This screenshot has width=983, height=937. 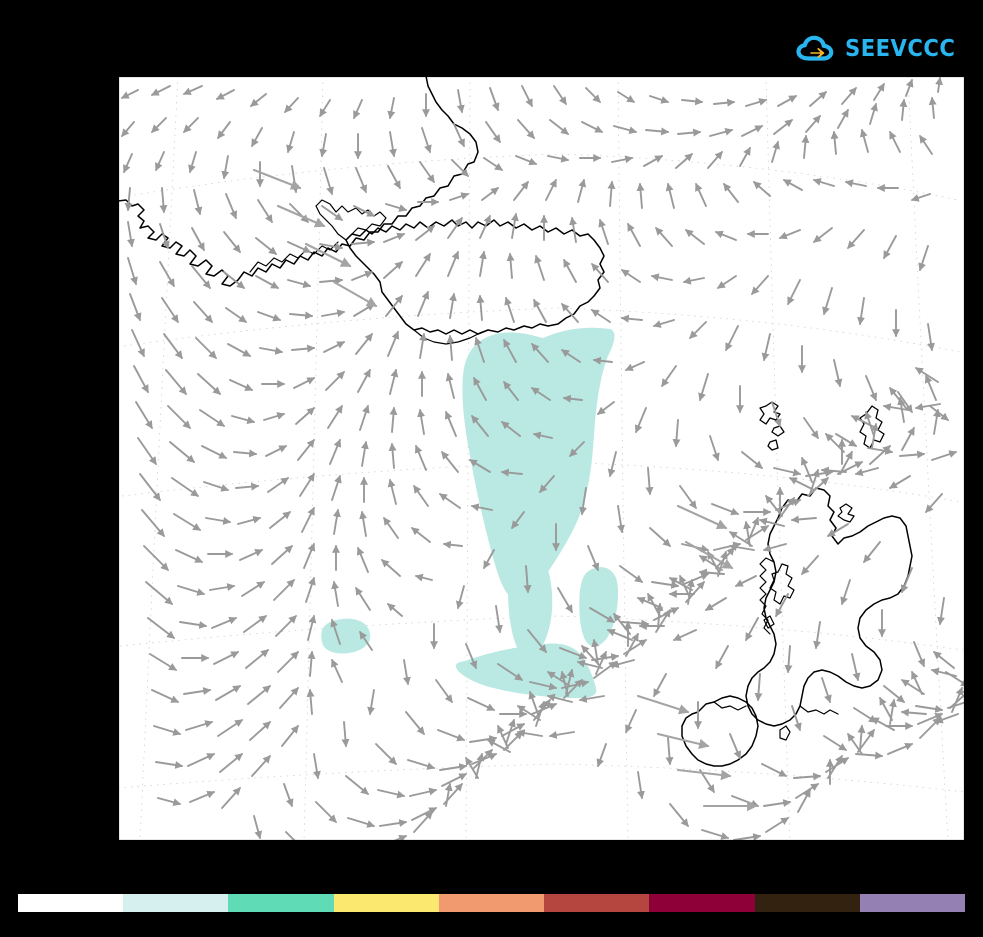 I want to click on orkney-islands, so click(x=846, y=513).